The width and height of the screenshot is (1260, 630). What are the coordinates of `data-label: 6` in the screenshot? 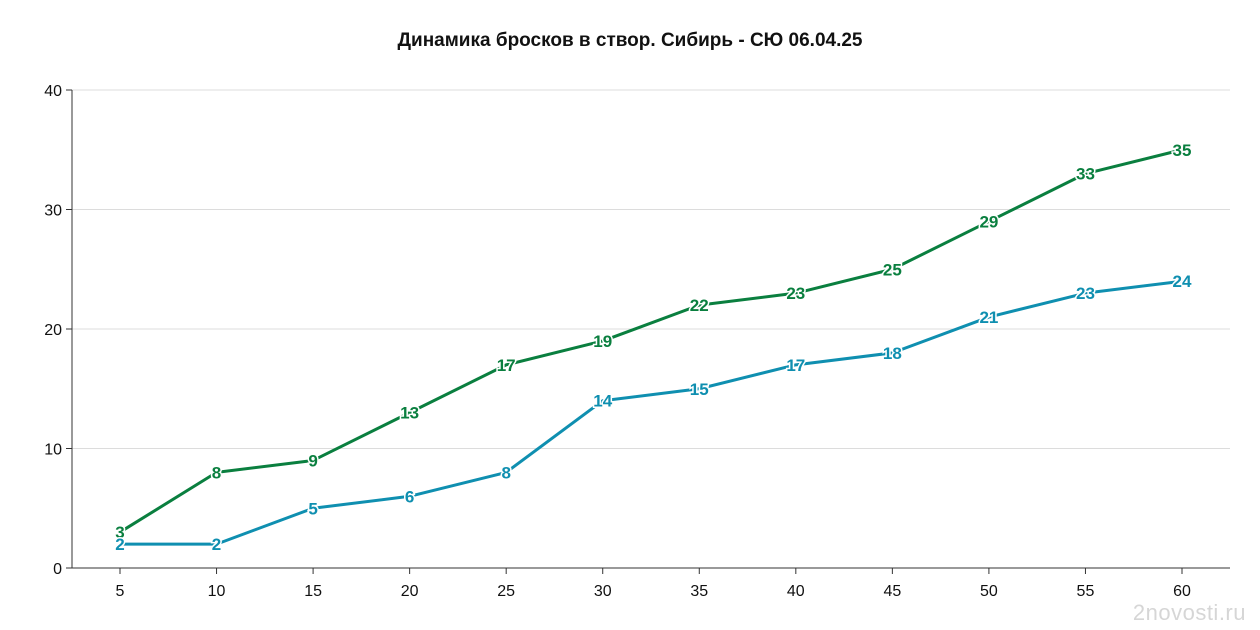 It's located at (409, 496).